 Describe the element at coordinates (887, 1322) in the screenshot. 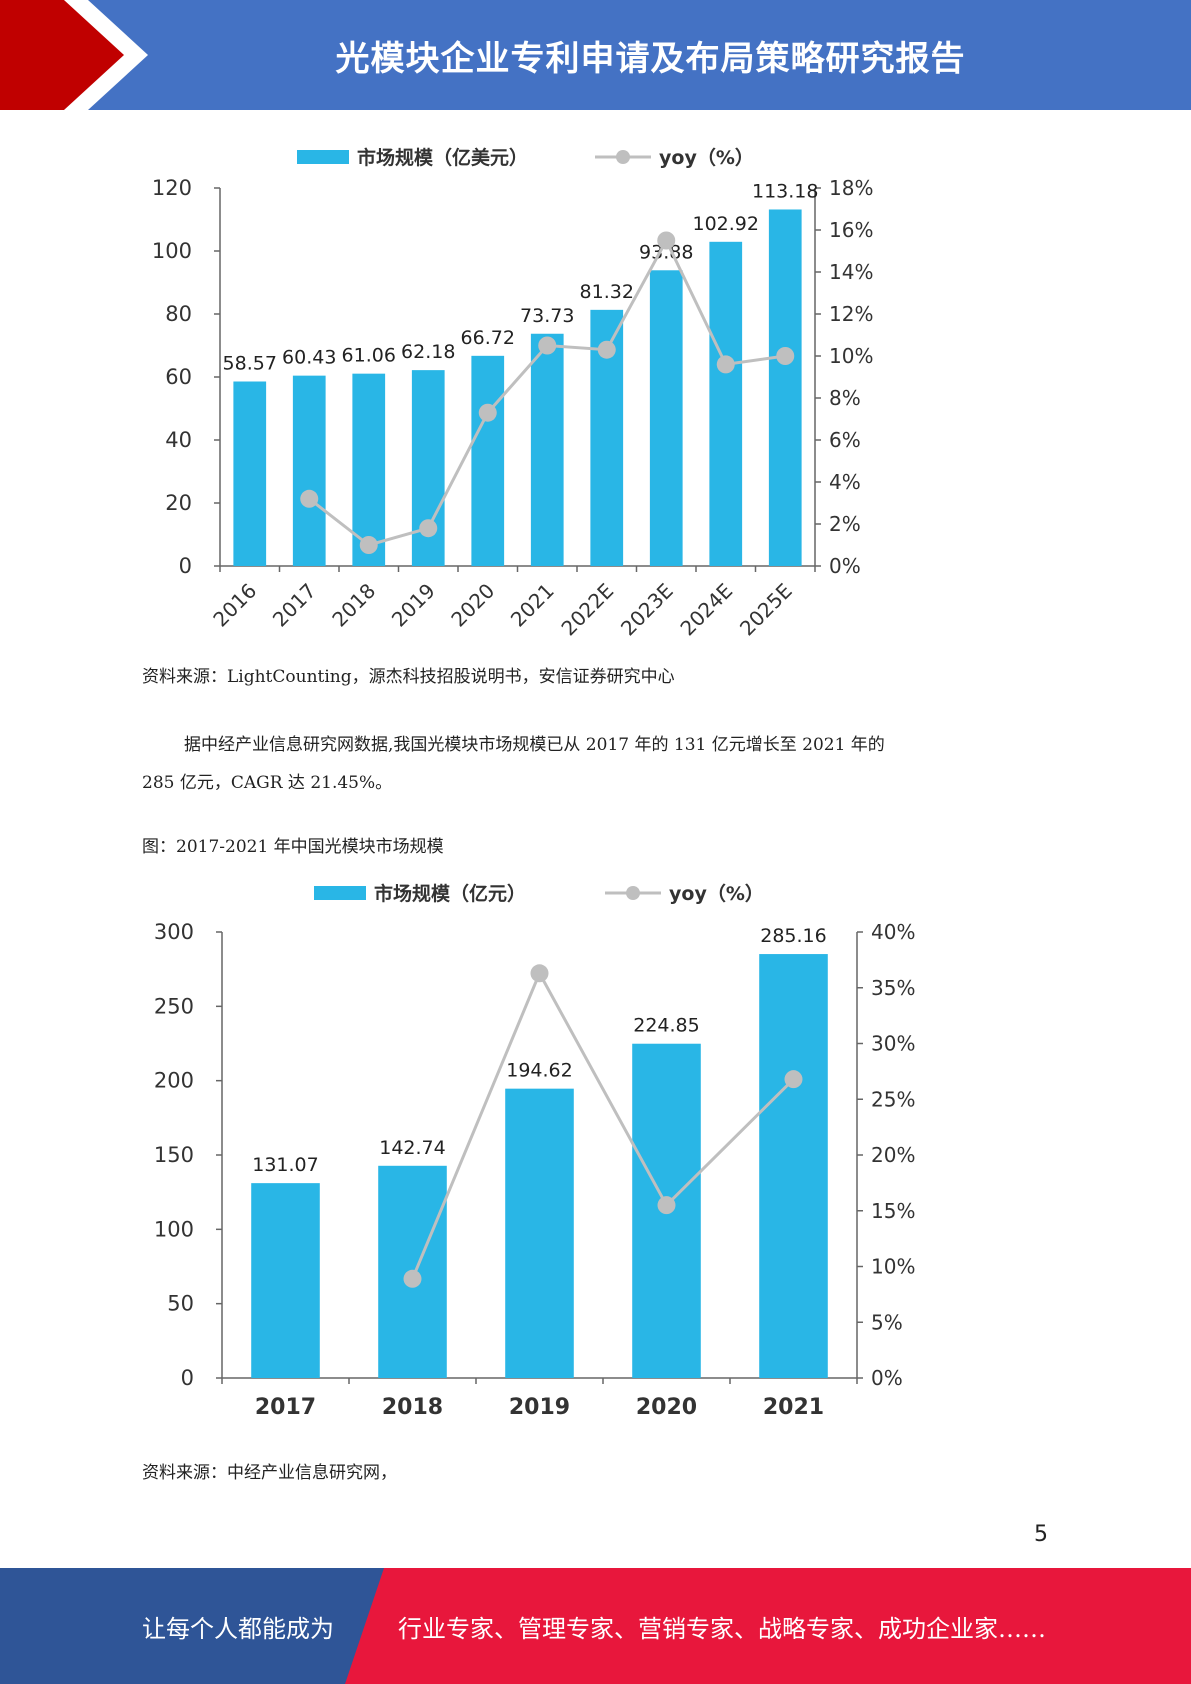

I see `right-tick-label: 5%` at that location.